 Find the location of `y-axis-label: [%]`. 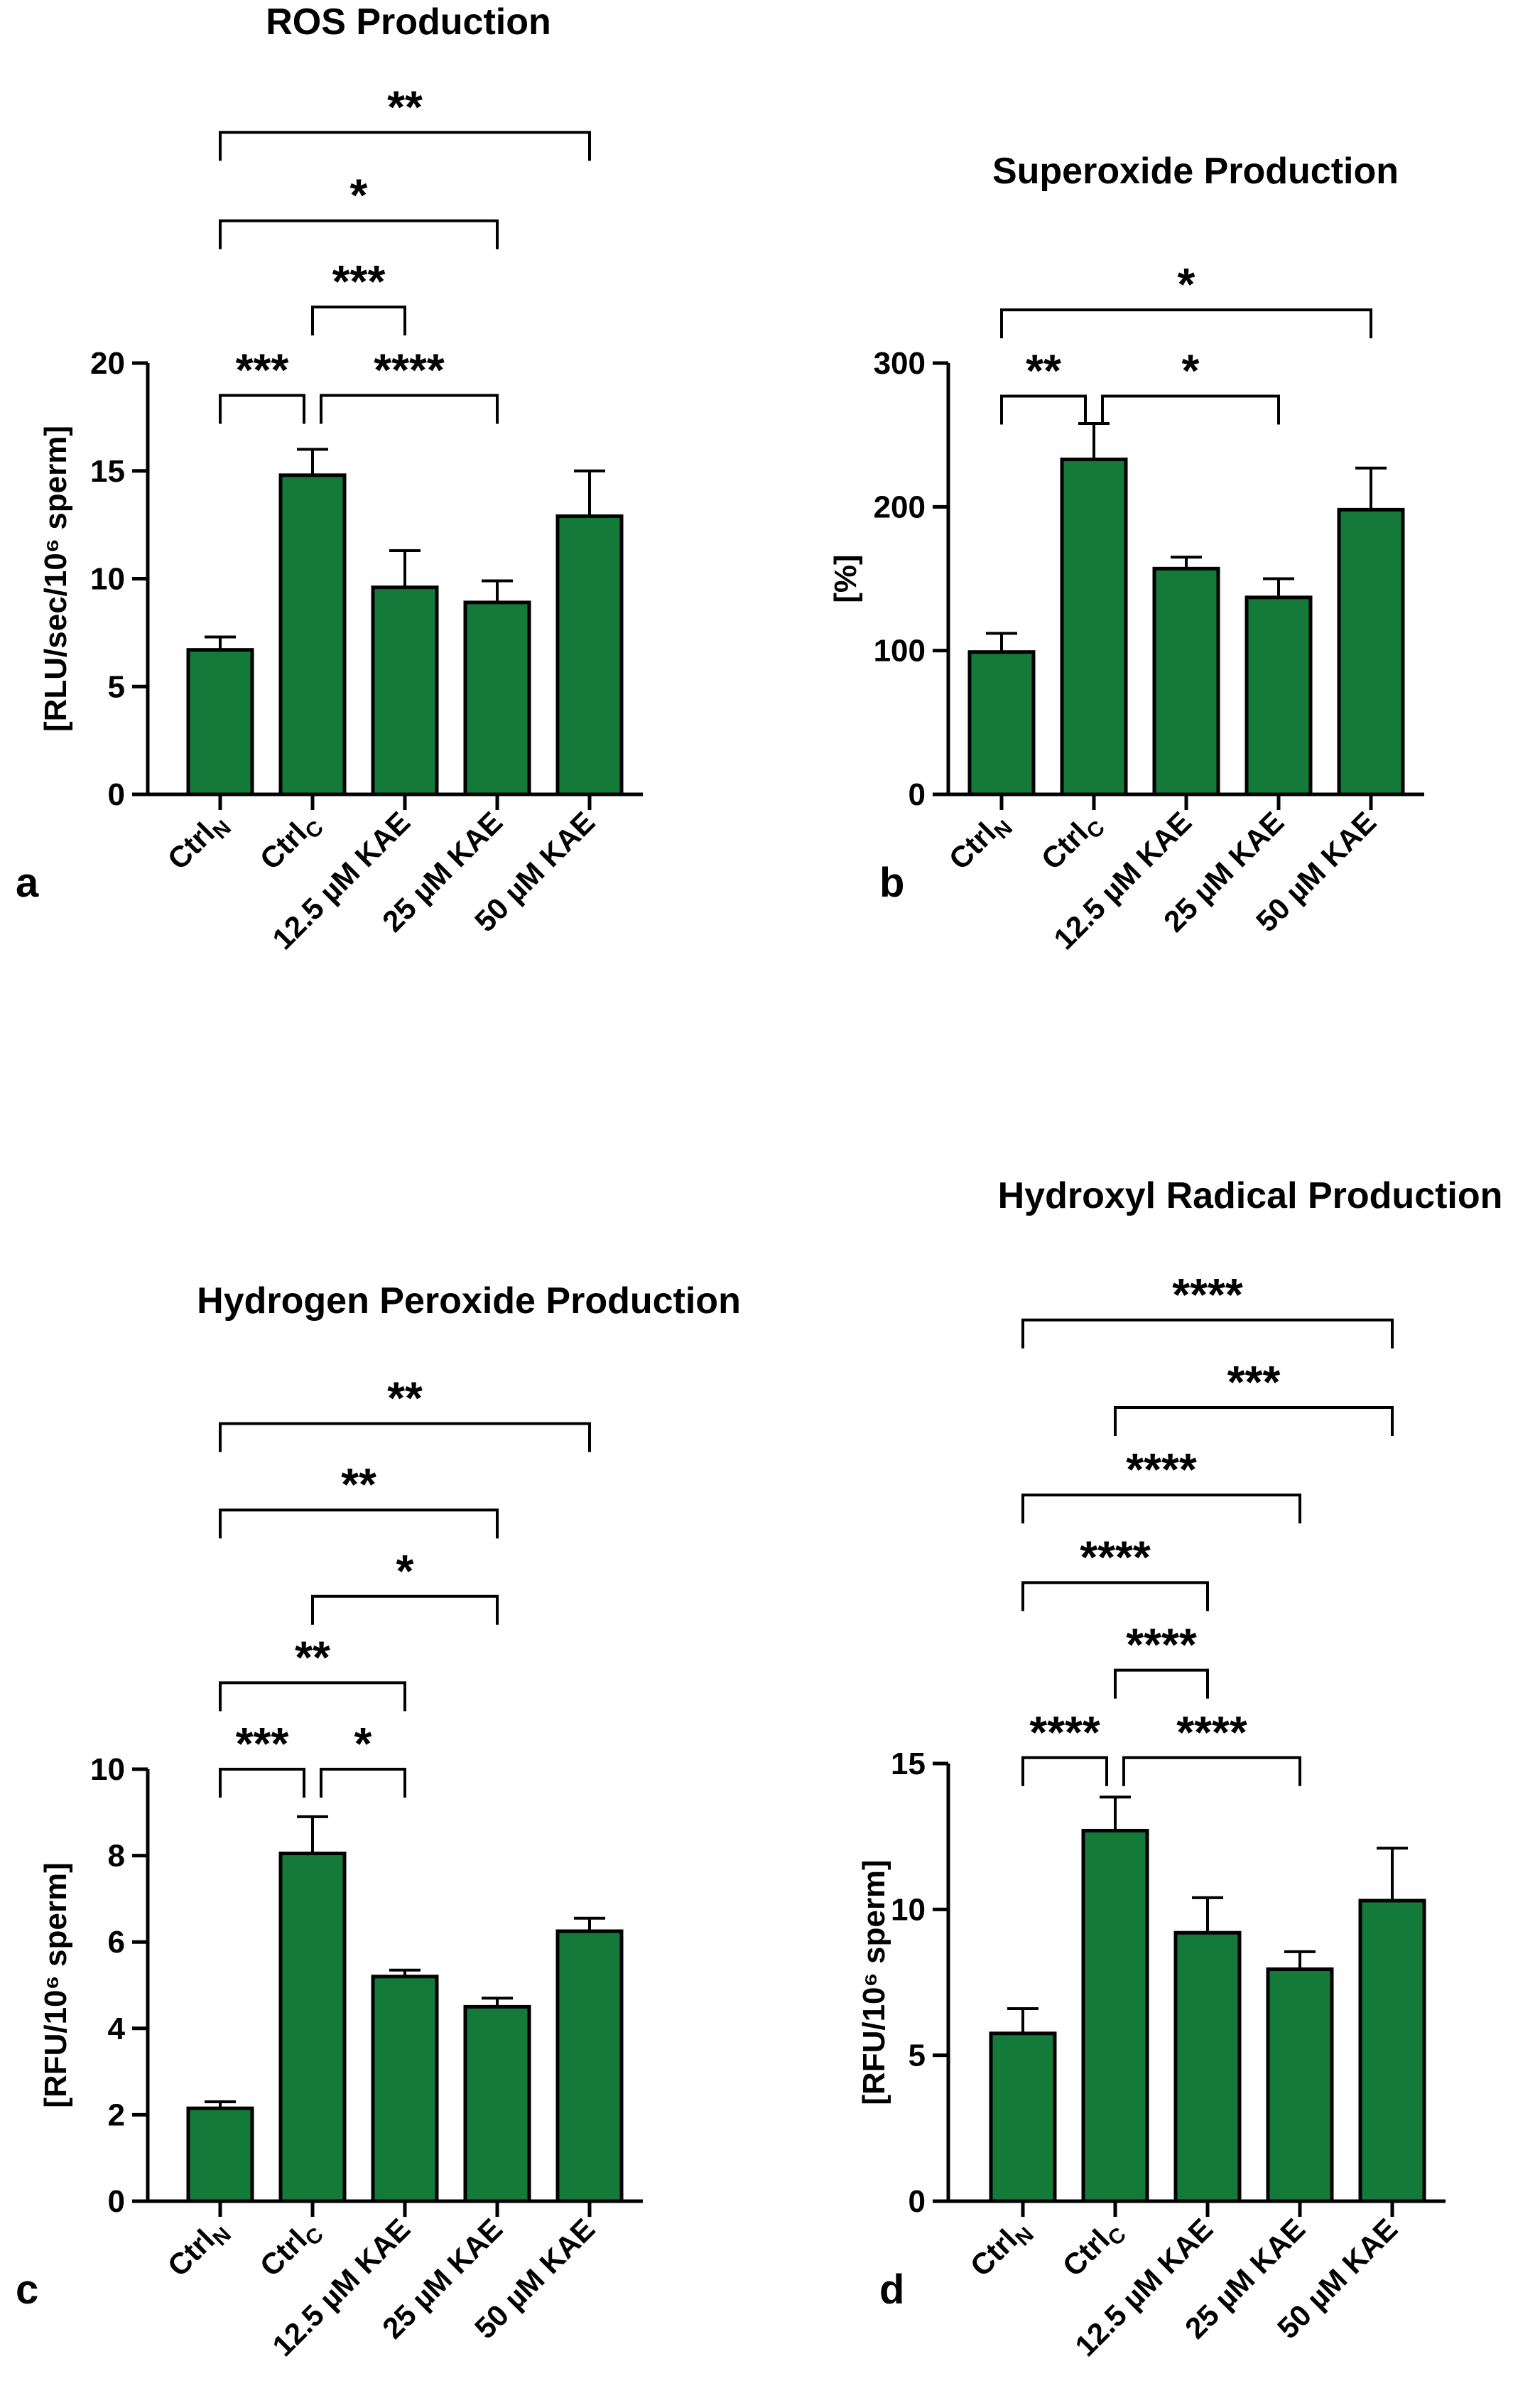

y-axis-label: [%] is located at coordinates (846, 578).